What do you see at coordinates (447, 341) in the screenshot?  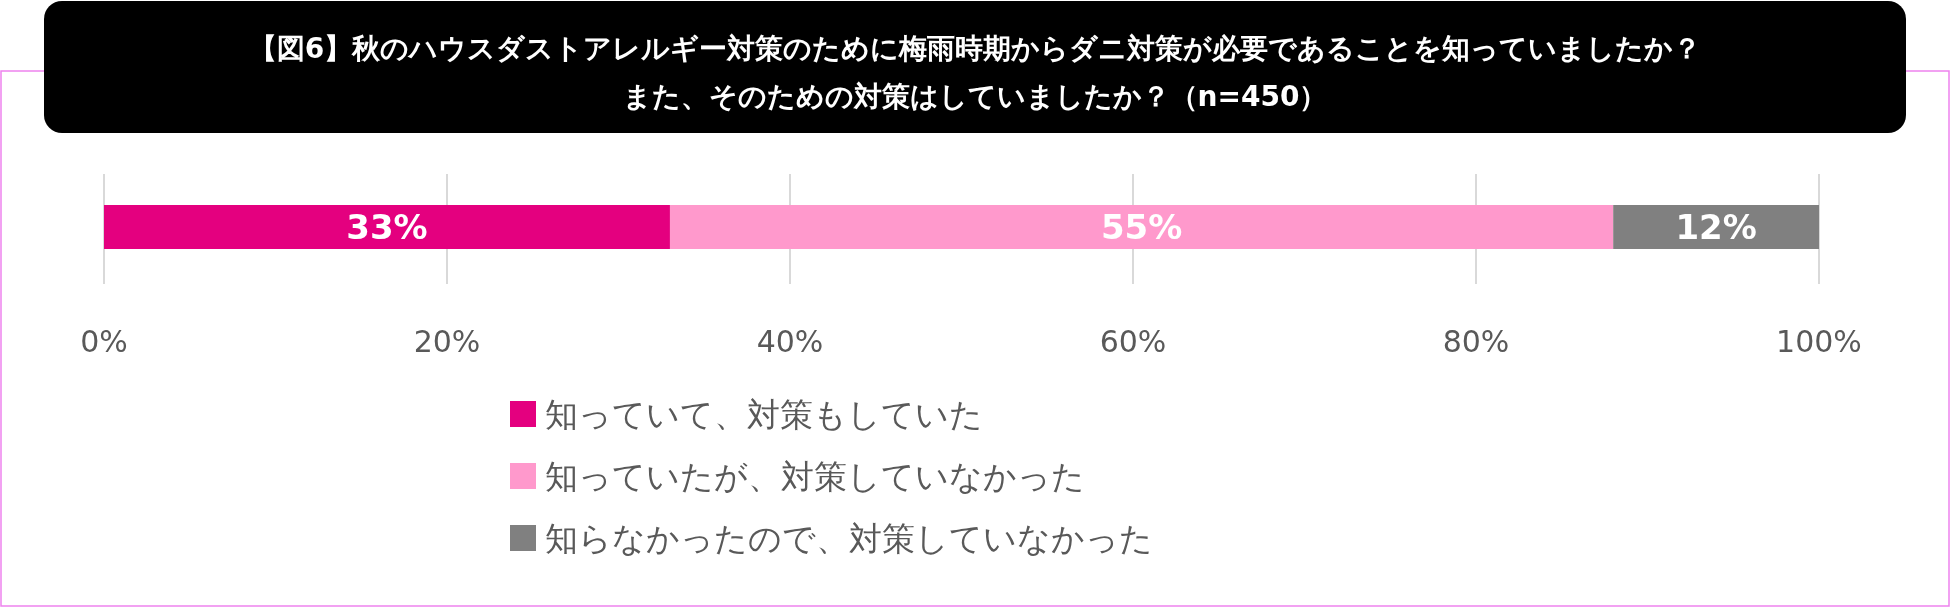 I see `x-tick-label: 20%` at bounding box center [447, 341].